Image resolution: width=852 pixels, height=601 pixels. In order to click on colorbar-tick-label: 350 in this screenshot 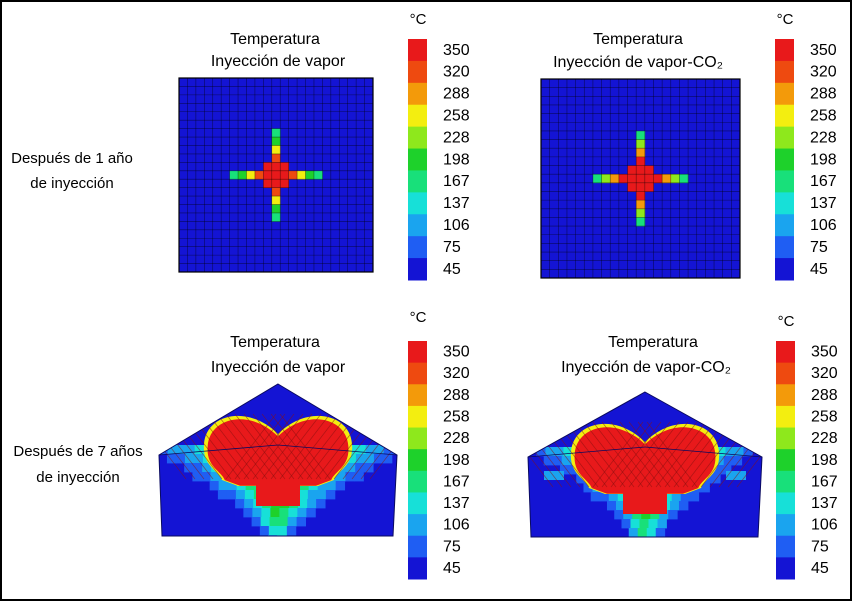, I will do `click(824, 352)`.